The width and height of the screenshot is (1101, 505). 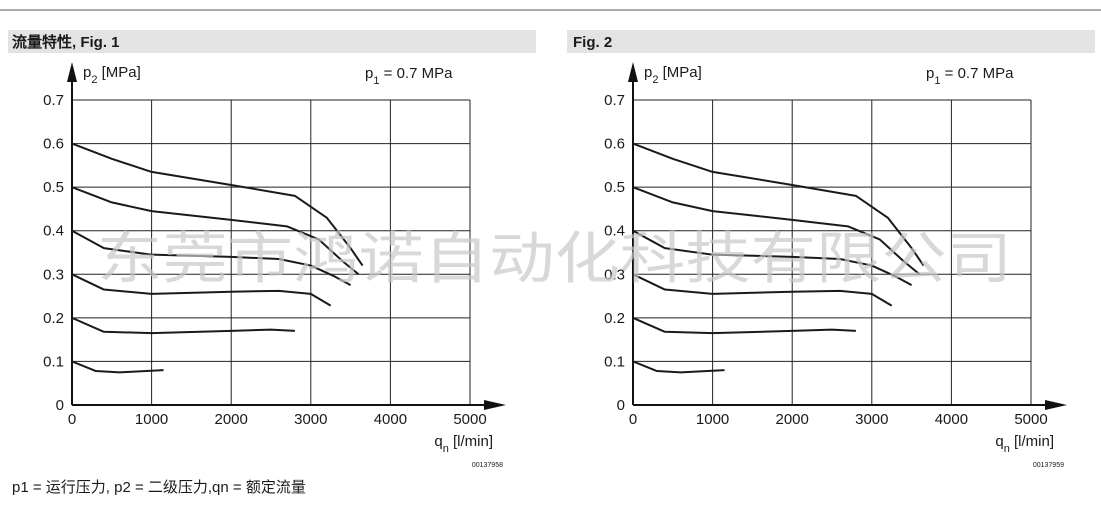 What do you see at coordinates (66, 42) in the screenshot?
I see `header-title: 流量特性, Fig. 1` at bounding box center [66, 42].